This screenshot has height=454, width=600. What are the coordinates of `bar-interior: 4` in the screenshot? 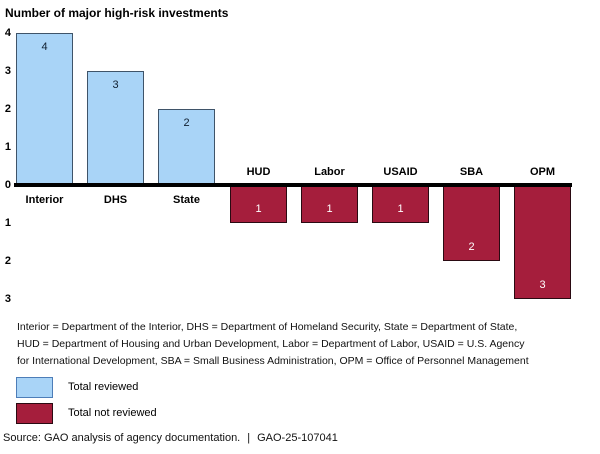 It's located at (44, 109).